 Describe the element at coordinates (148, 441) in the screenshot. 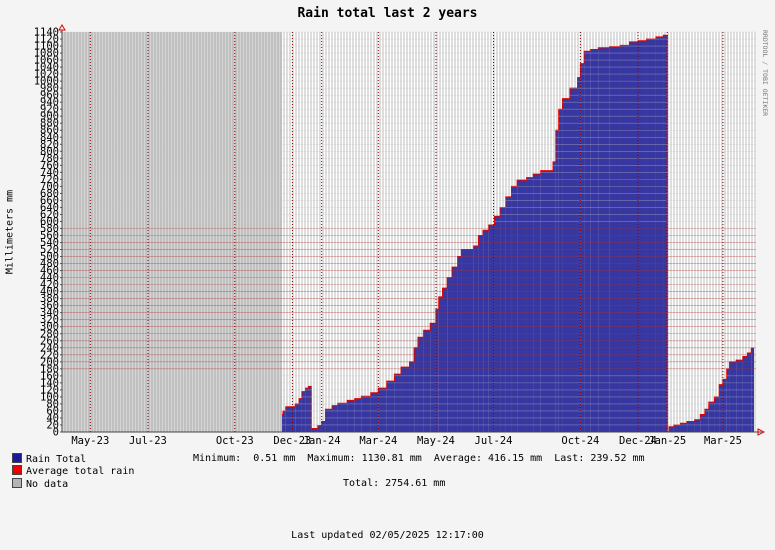

I see `x-tick-label: Jul-23` at that location.